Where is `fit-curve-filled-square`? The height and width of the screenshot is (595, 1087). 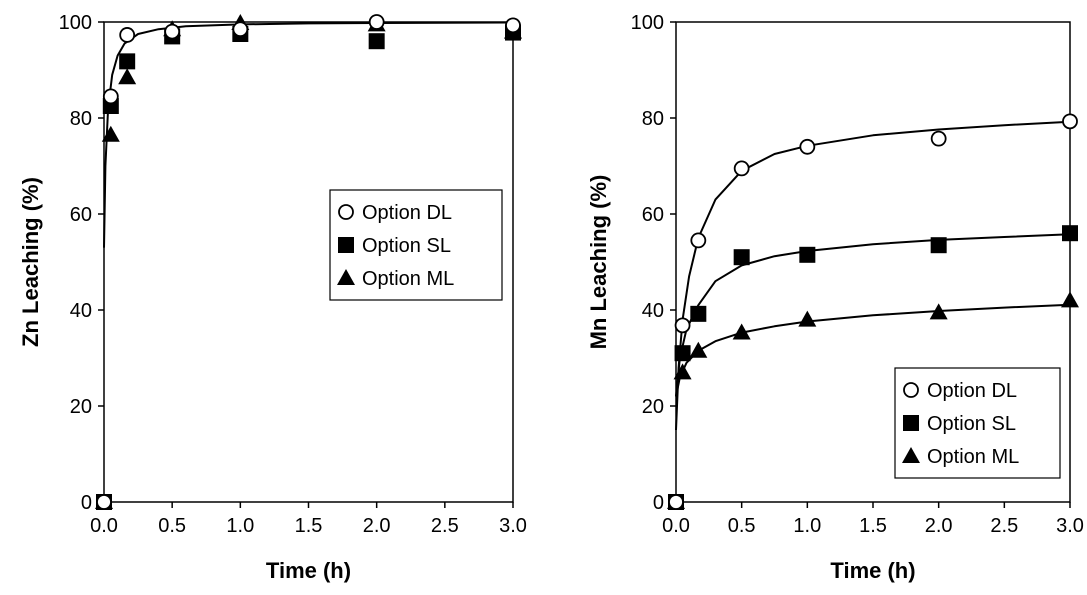 fit-curve-filled-square is located at coordinates (873, 315).